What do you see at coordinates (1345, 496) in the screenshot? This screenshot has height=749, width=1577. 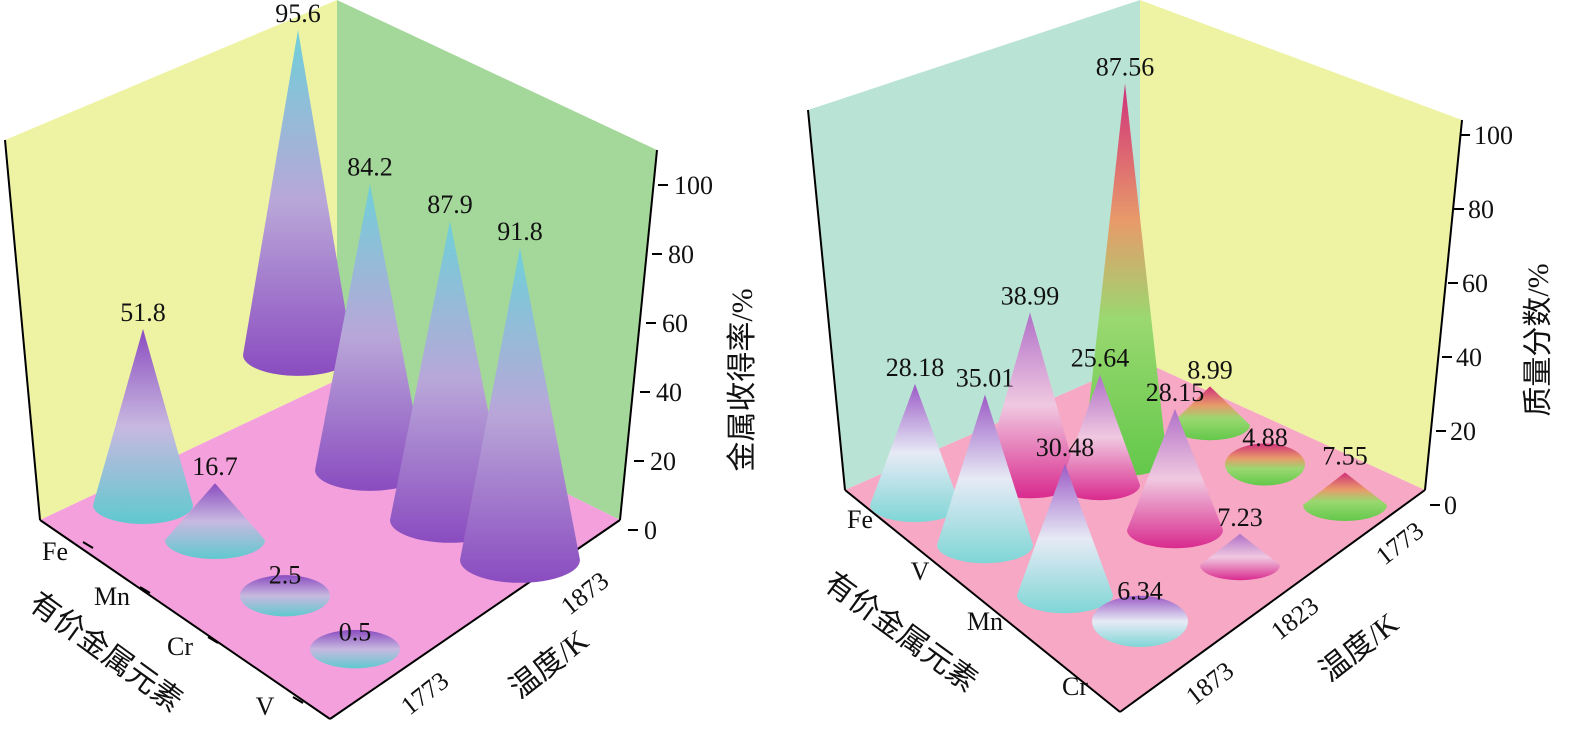 I see `right-cone-cr-1773-body` at bounding box center [1345, 496].